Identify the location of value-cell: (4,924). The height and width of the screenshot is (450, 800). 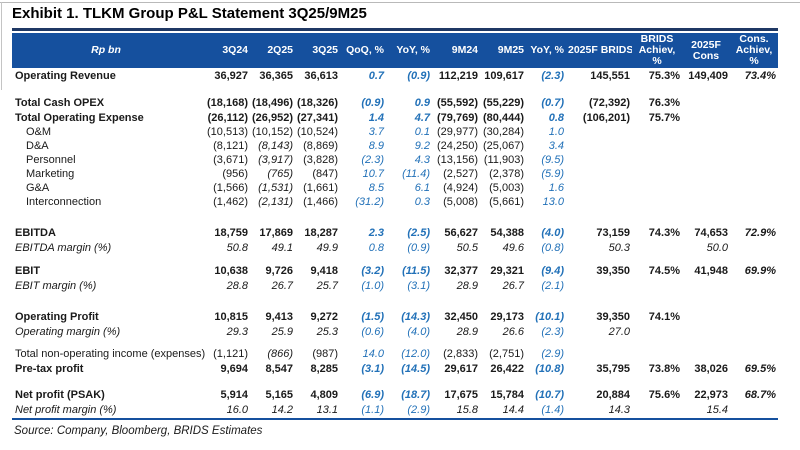
(460, 188).